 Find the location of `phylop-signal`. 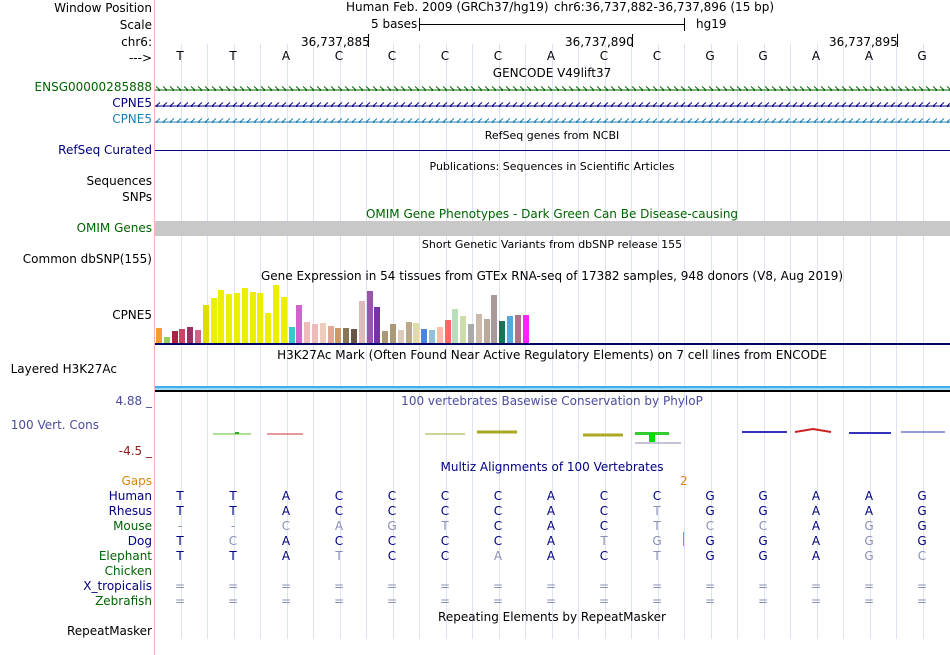

phylop-signal is located at coordinates (552, 435).